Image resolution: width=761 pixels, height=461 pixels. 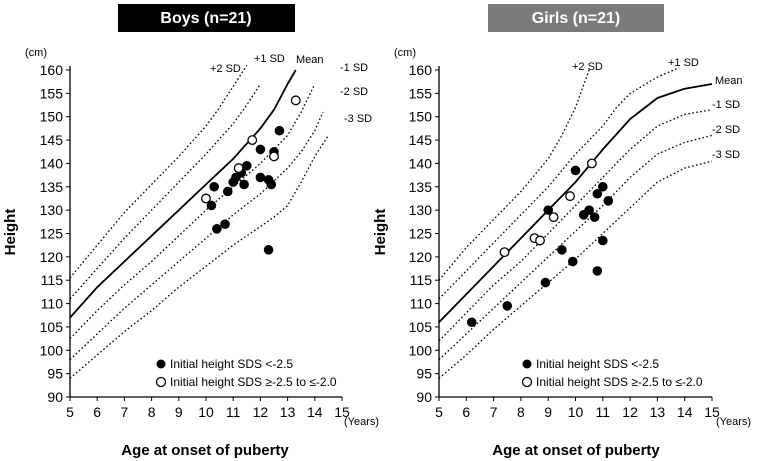 What do you see at coordinates (354, 92) in the screenshot?
I see `boys-curve-label-minus2sd: -2 SD` at bounding box center [354, 92].